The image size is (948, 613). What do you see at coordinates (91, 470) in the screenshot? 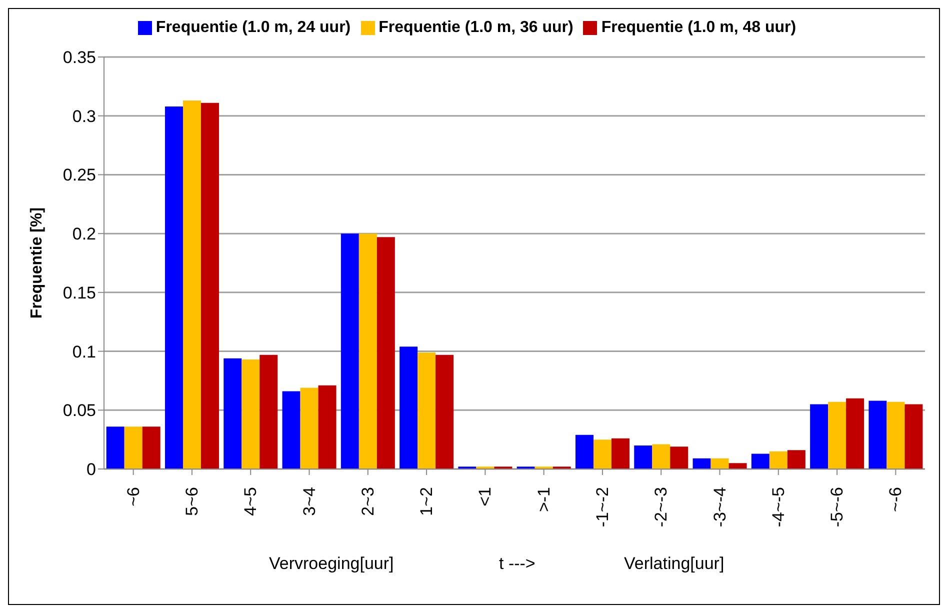
I see `y-tick-label: 0` at bounding box center [91, 470].